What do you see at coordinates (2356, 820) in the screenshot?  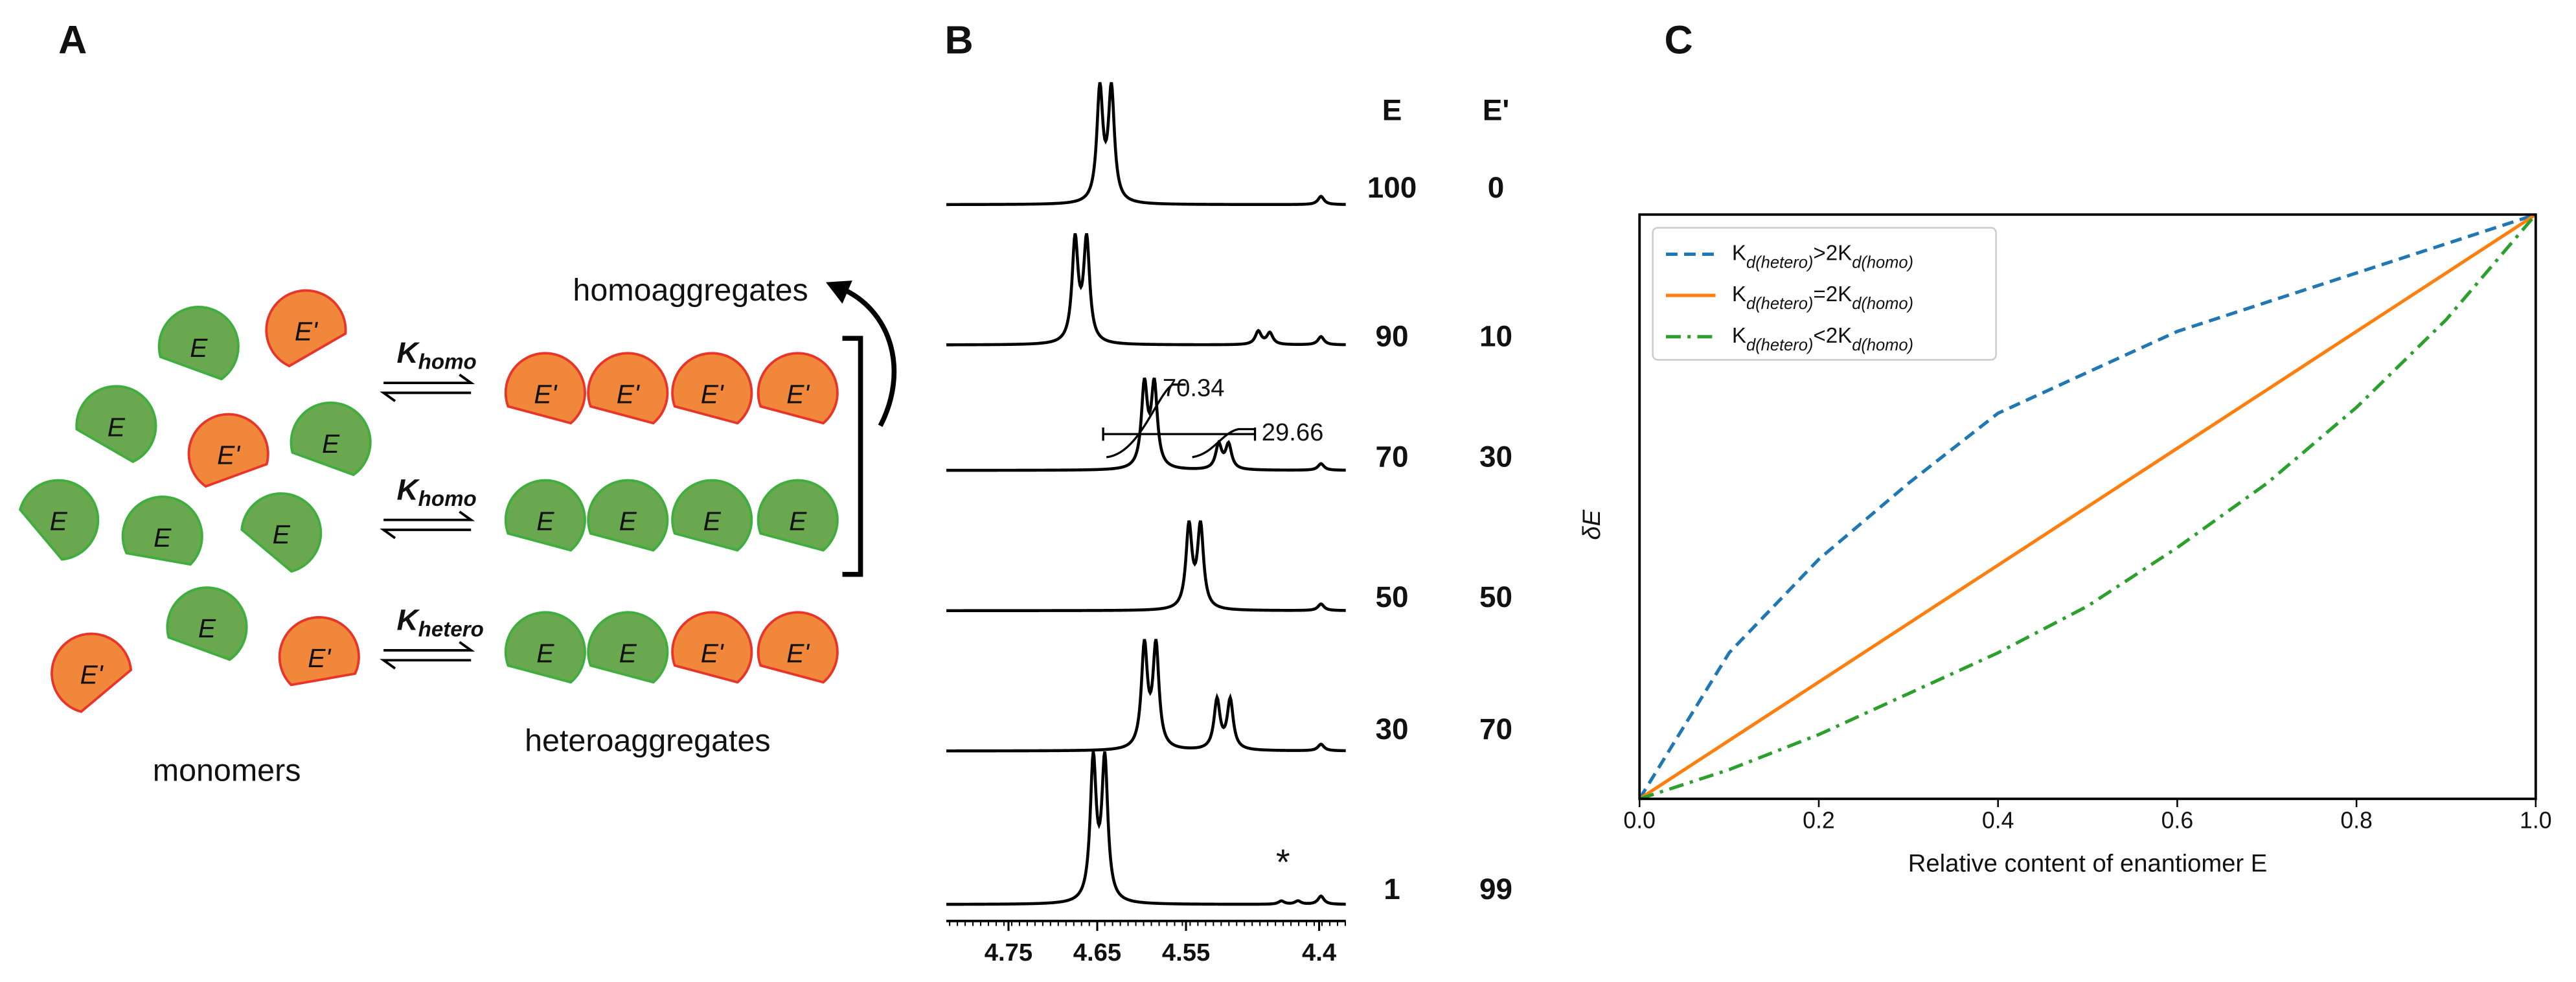 I see `x-tick-label: 0.8` at bounding box center [2356, 820].